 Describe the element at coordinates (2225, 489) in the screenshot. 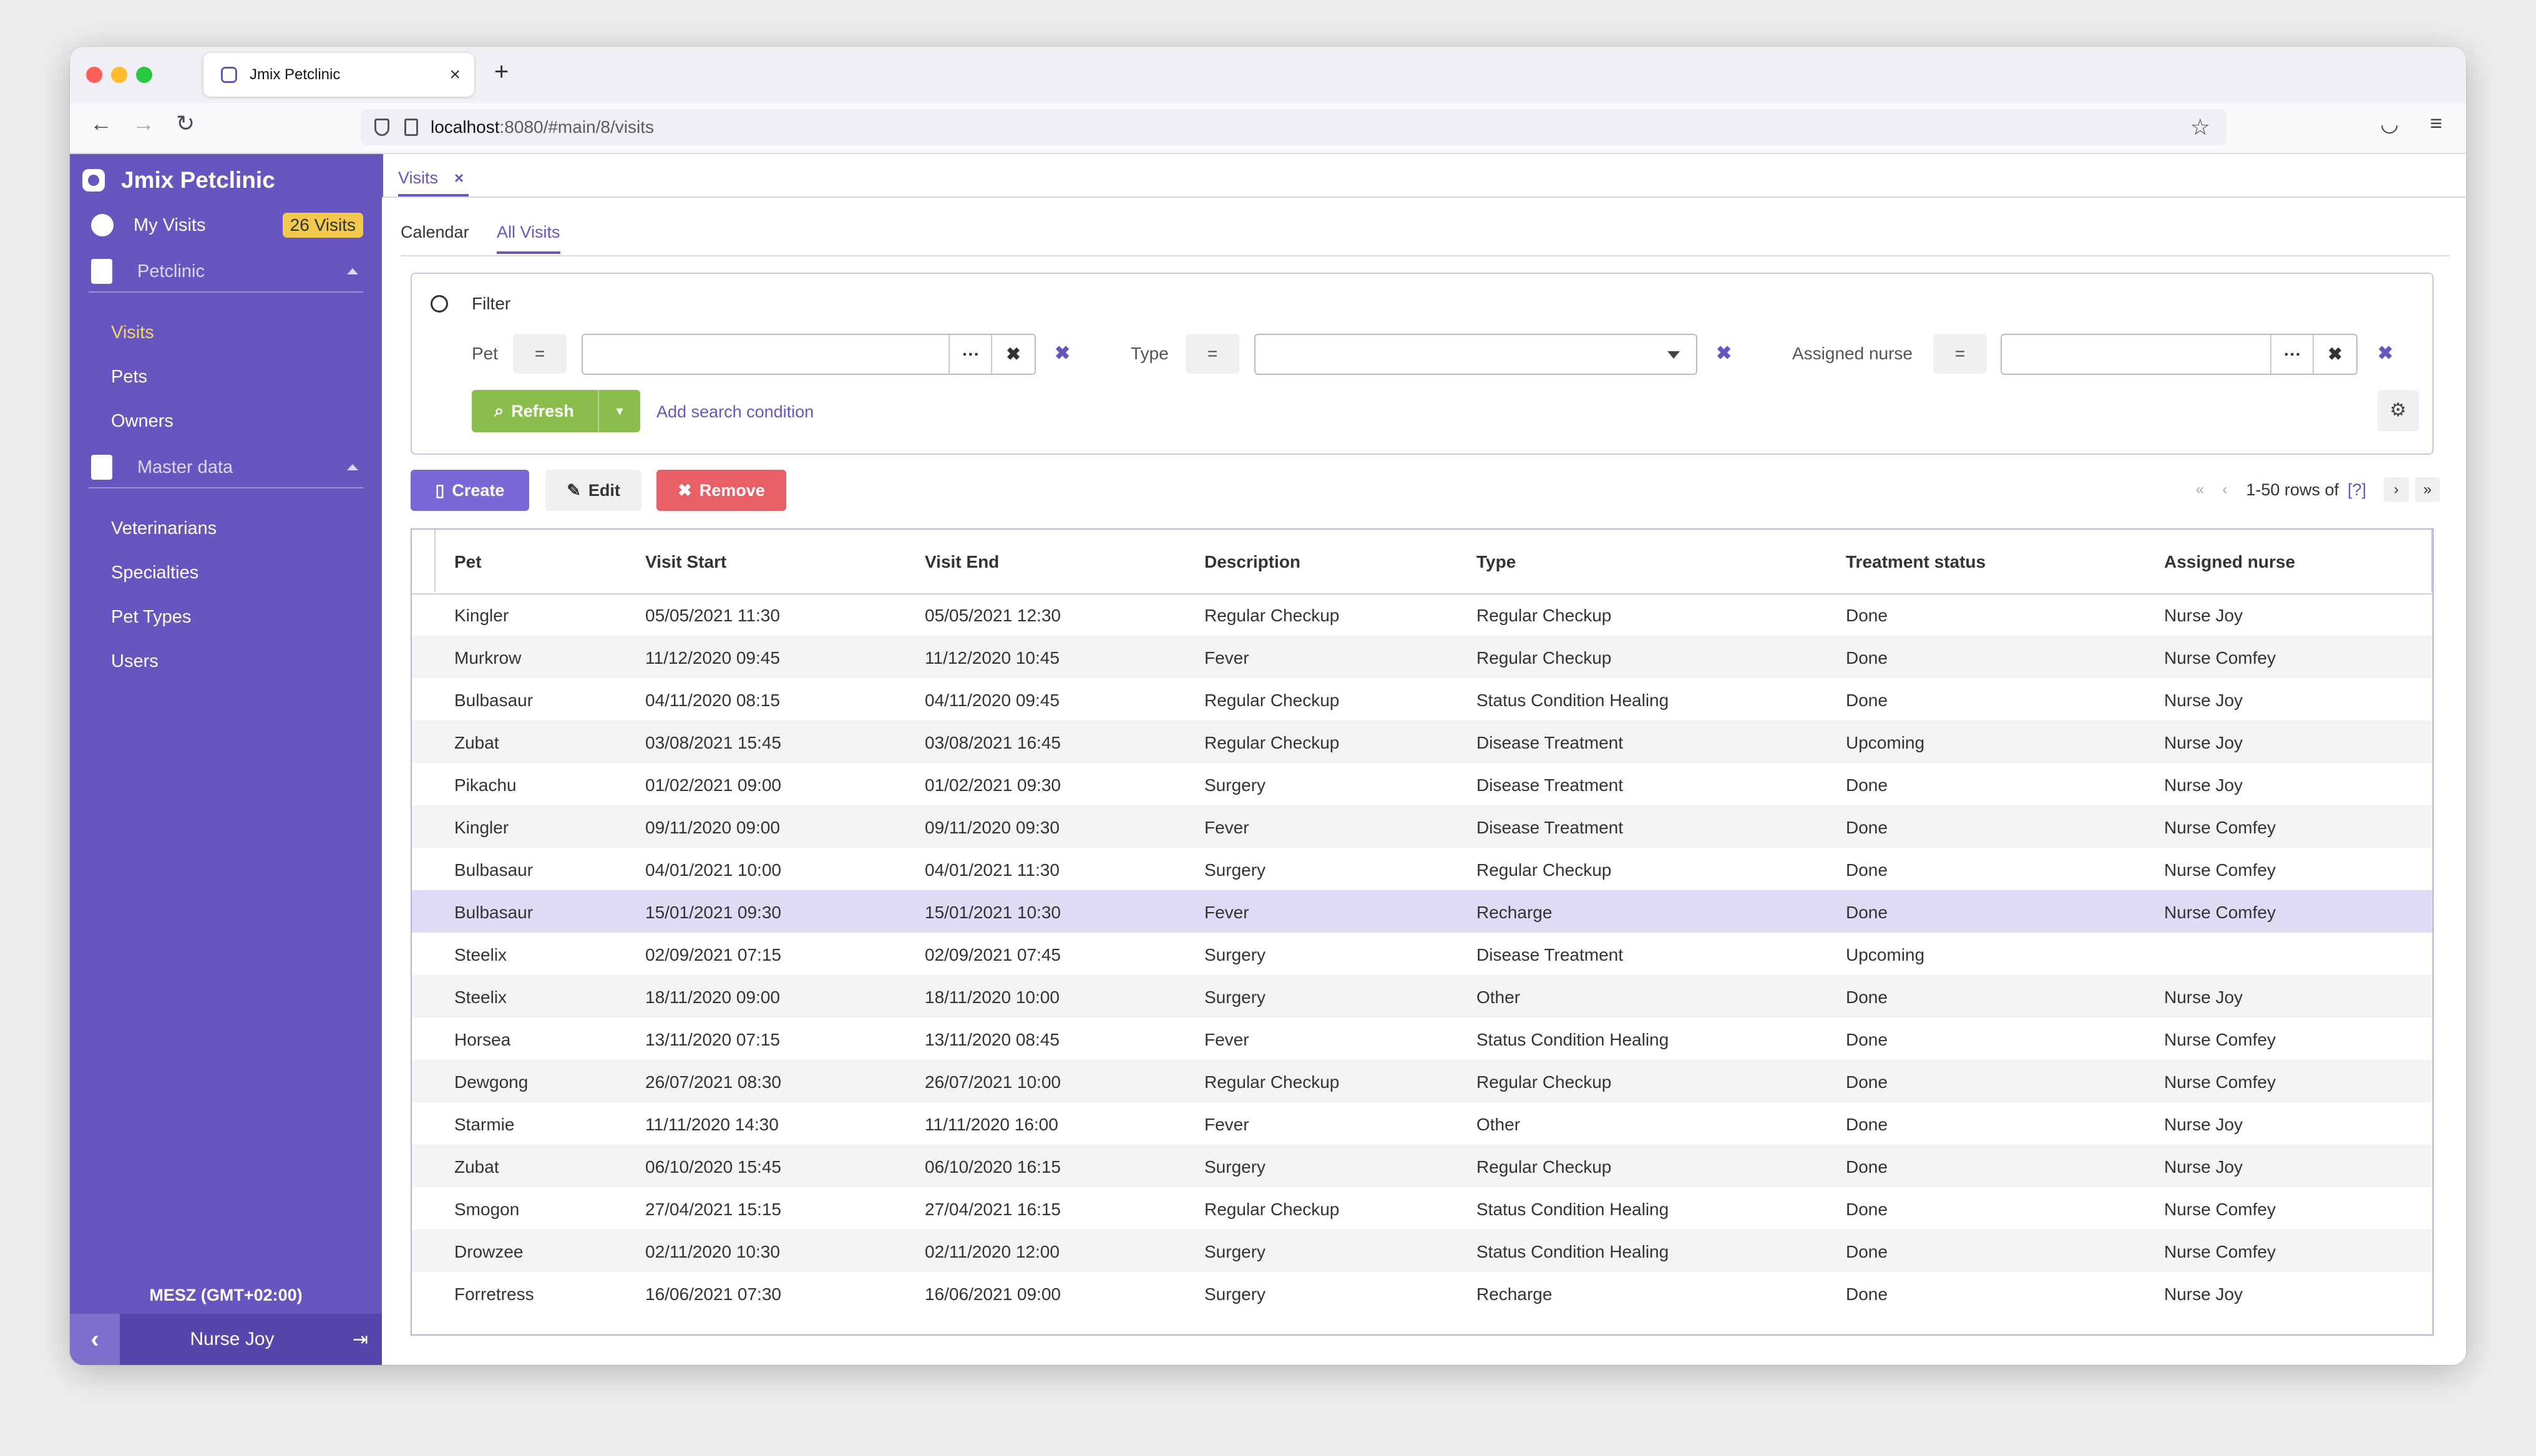

I see `prev-page-icon: ‹` at that location.